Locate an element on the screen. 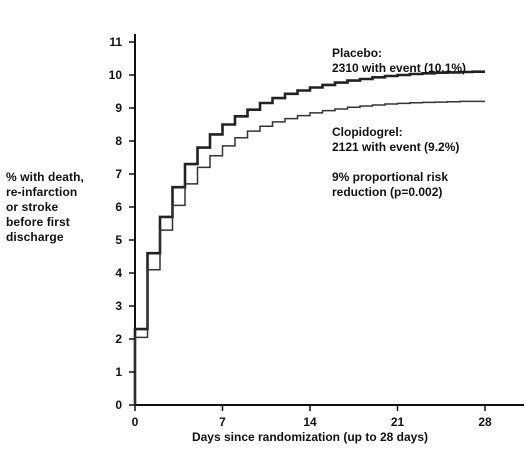 The width and height of the screenshot is (532, 452). y-tick-label: 7 is located at coordinates (118, 174).